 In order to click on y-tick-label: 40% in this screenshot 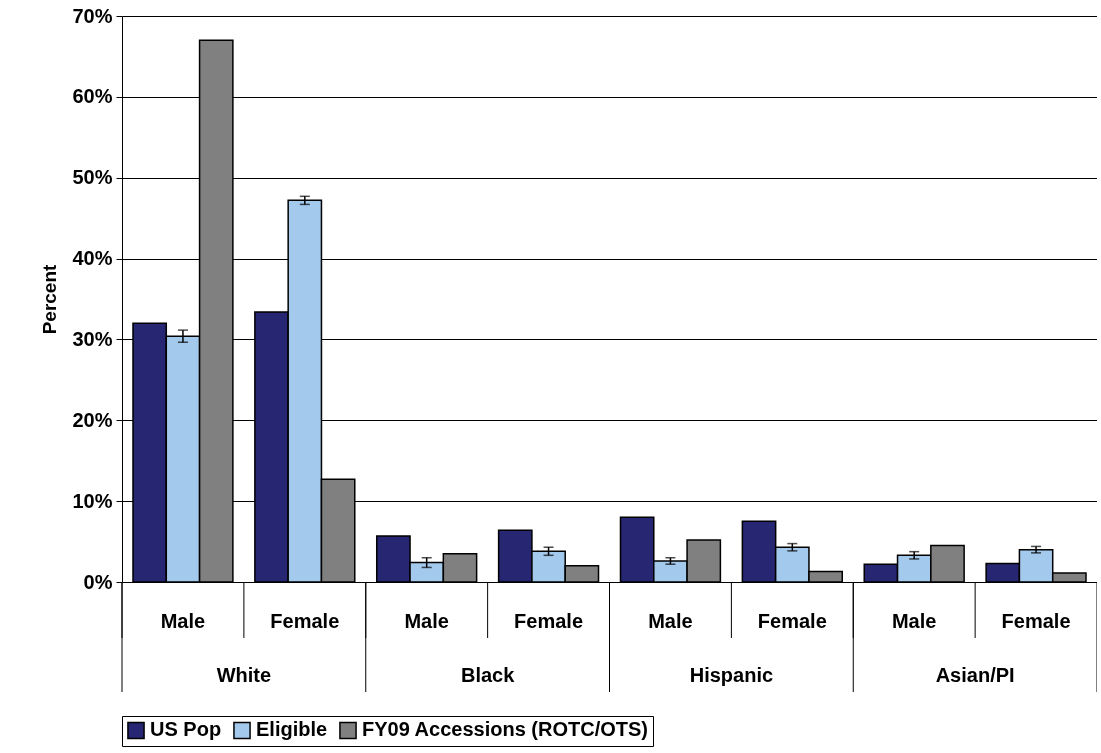, I will do `click(92, 258)`.